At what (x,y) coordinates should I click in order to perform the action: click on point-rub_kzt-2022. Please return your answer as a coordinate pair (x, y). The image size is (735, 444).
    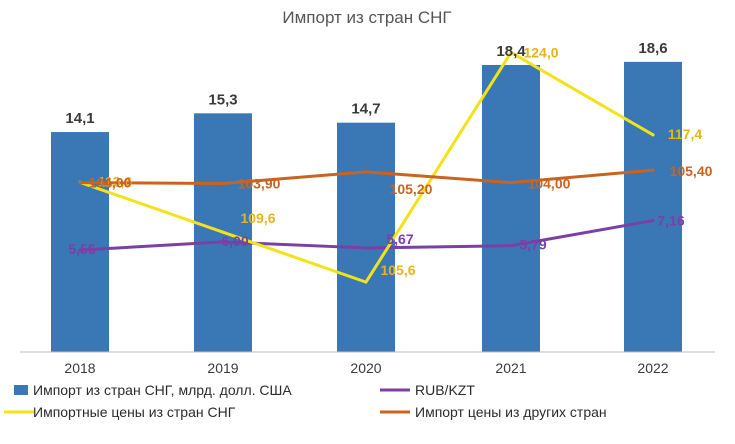
    Looking at the image, I should click on (653, 221).